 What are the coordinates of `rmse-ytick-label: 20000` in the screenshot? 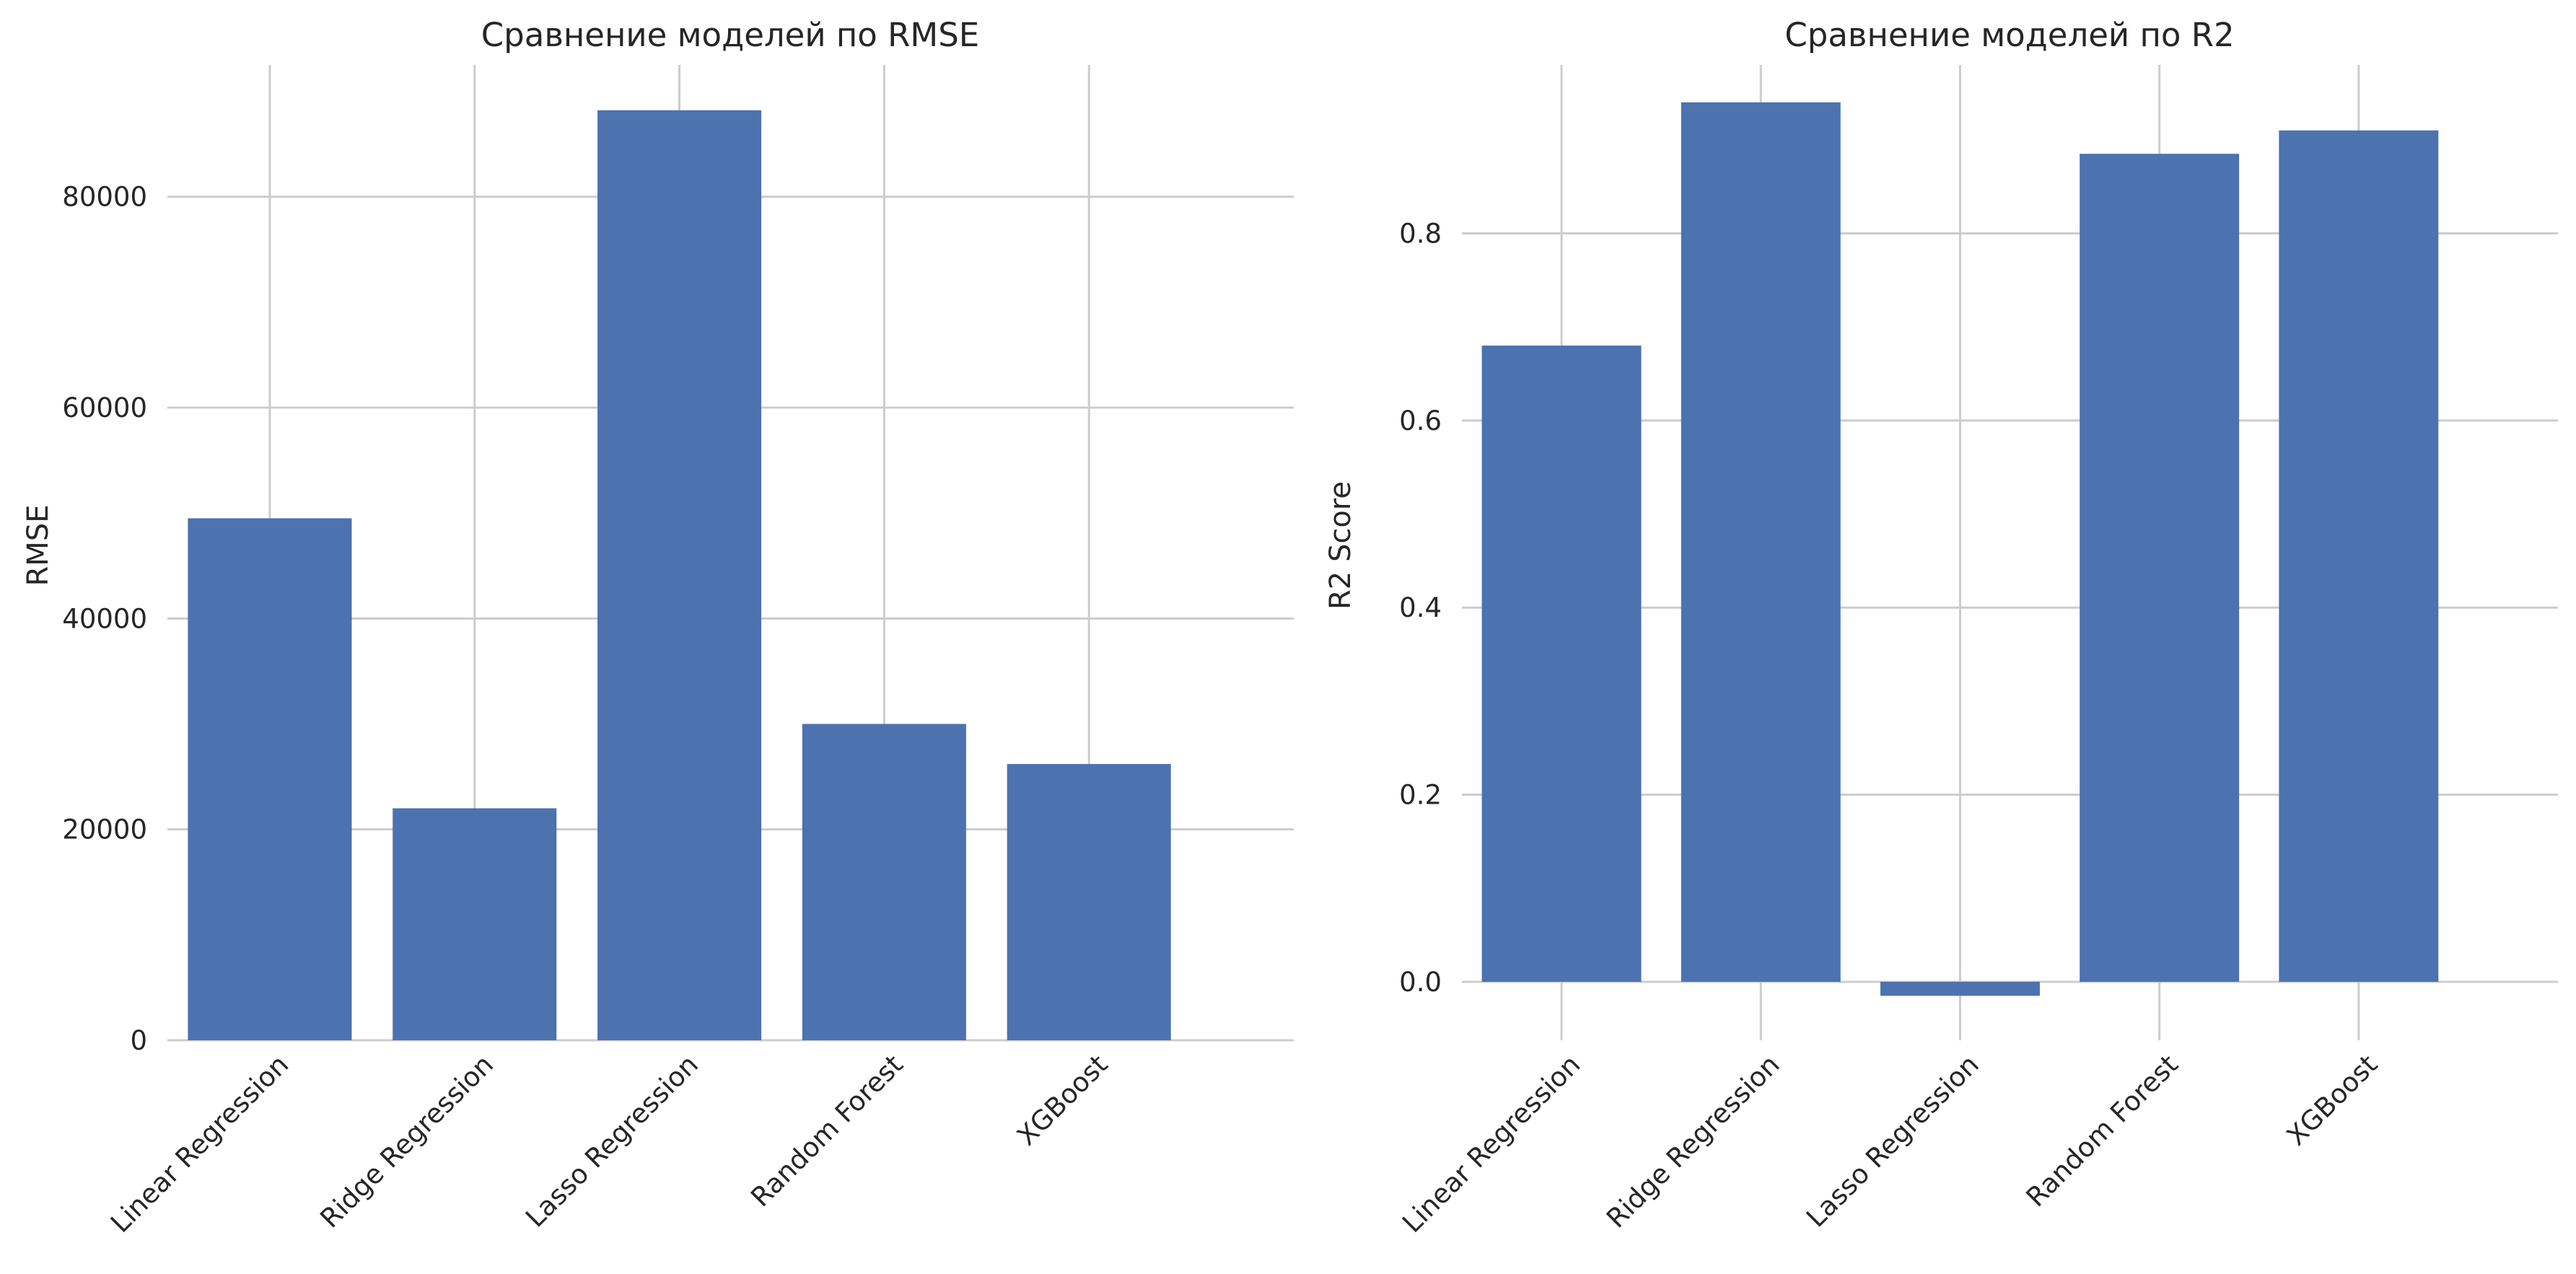 It's located at (105, 829).